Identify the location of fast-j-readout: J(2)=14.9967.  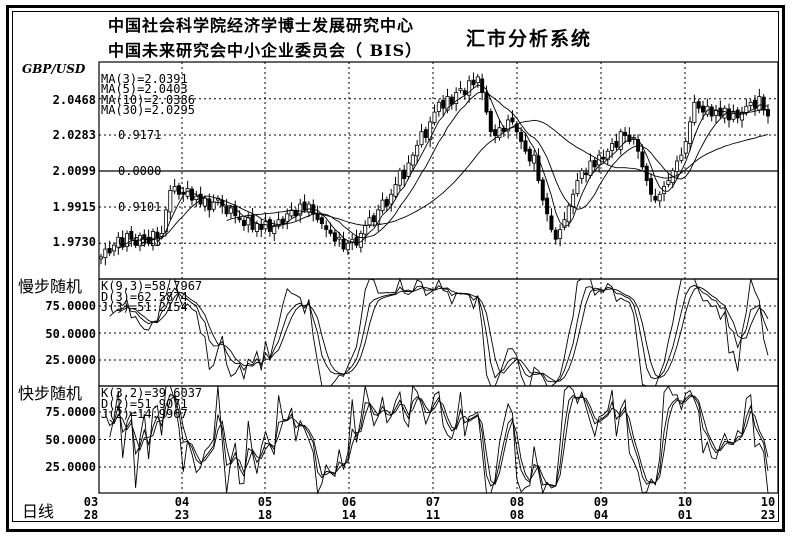
(144, 414).